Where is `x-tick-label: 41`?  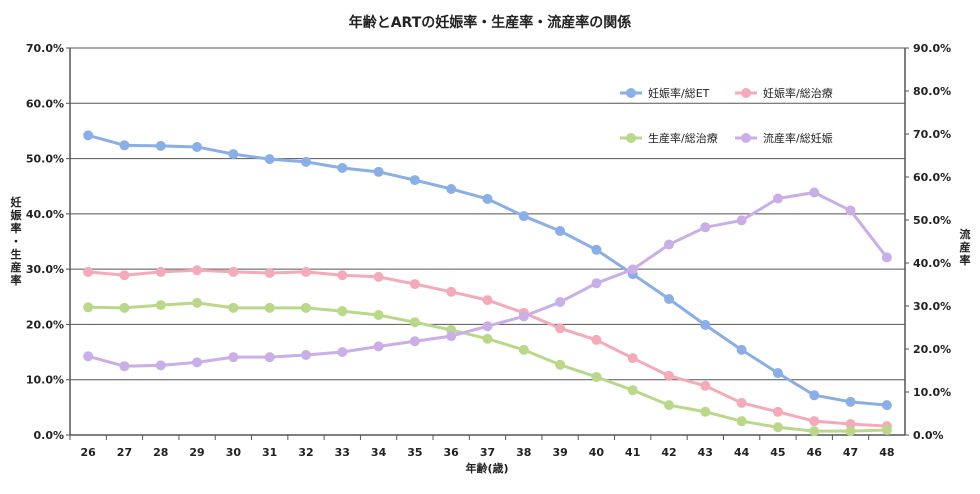 x-tick-label: 41 is located at coordinates (632, 452).